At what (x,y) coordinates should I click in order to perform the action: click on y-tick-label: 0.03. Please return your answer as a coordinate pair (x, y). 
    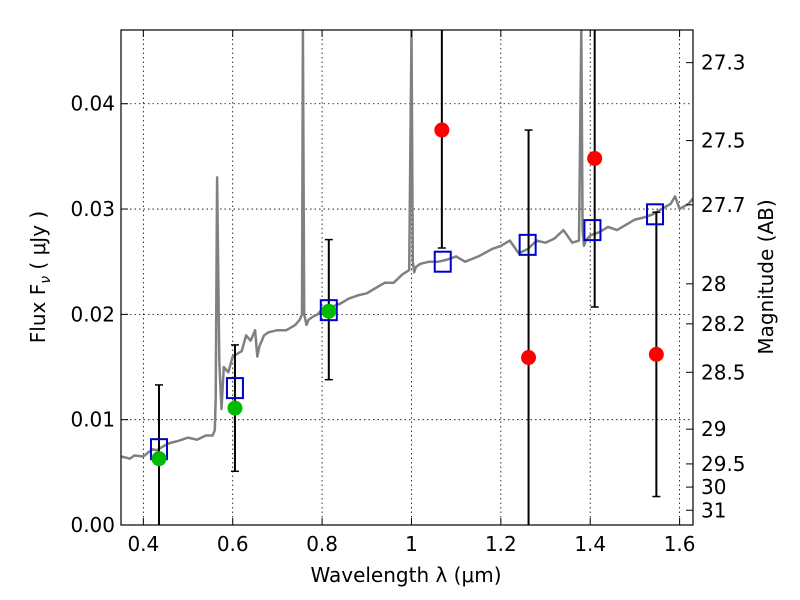
    Looking at the image, I should click on (92, 209).